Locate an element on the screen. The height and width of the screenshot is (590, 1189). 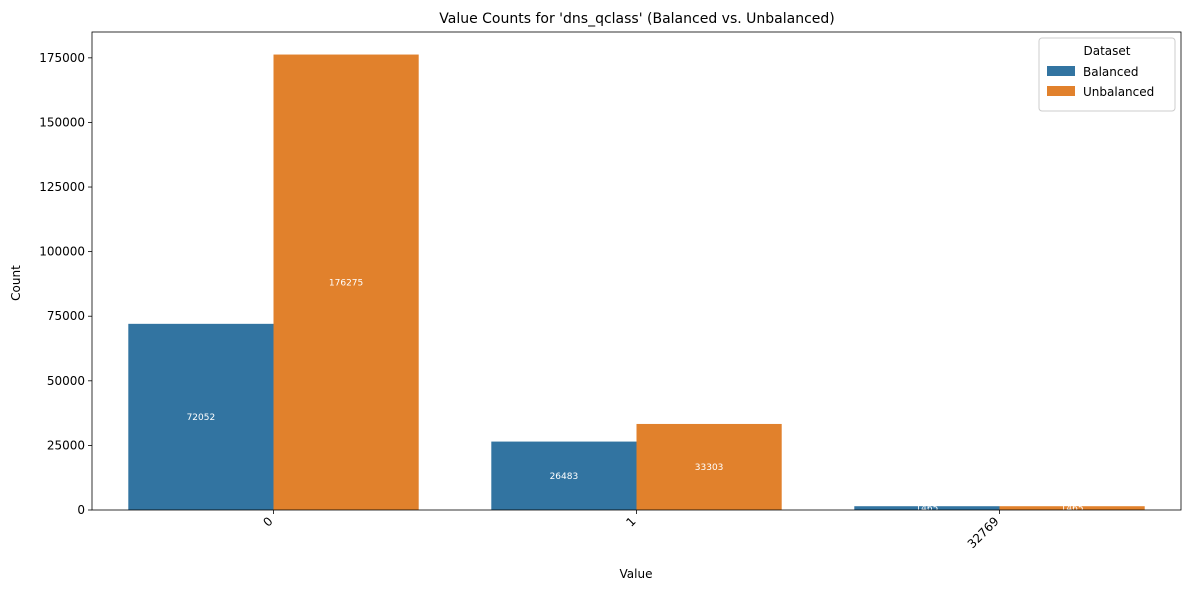
y-tick-label: 25000 is located at coordinates (66, 445).